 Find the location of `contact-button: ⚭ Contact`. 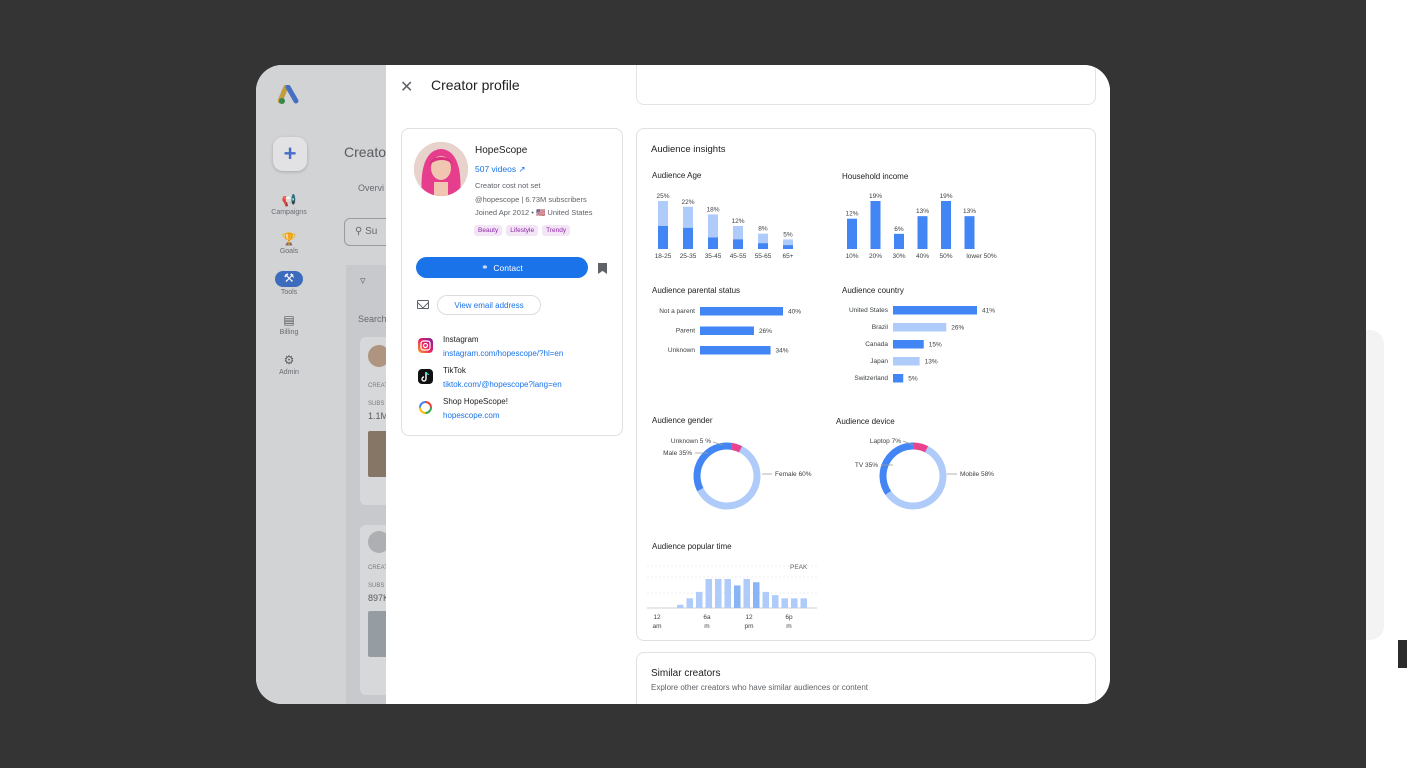

contact-button: ⚭ Contact is located at coordinates (502, 267).